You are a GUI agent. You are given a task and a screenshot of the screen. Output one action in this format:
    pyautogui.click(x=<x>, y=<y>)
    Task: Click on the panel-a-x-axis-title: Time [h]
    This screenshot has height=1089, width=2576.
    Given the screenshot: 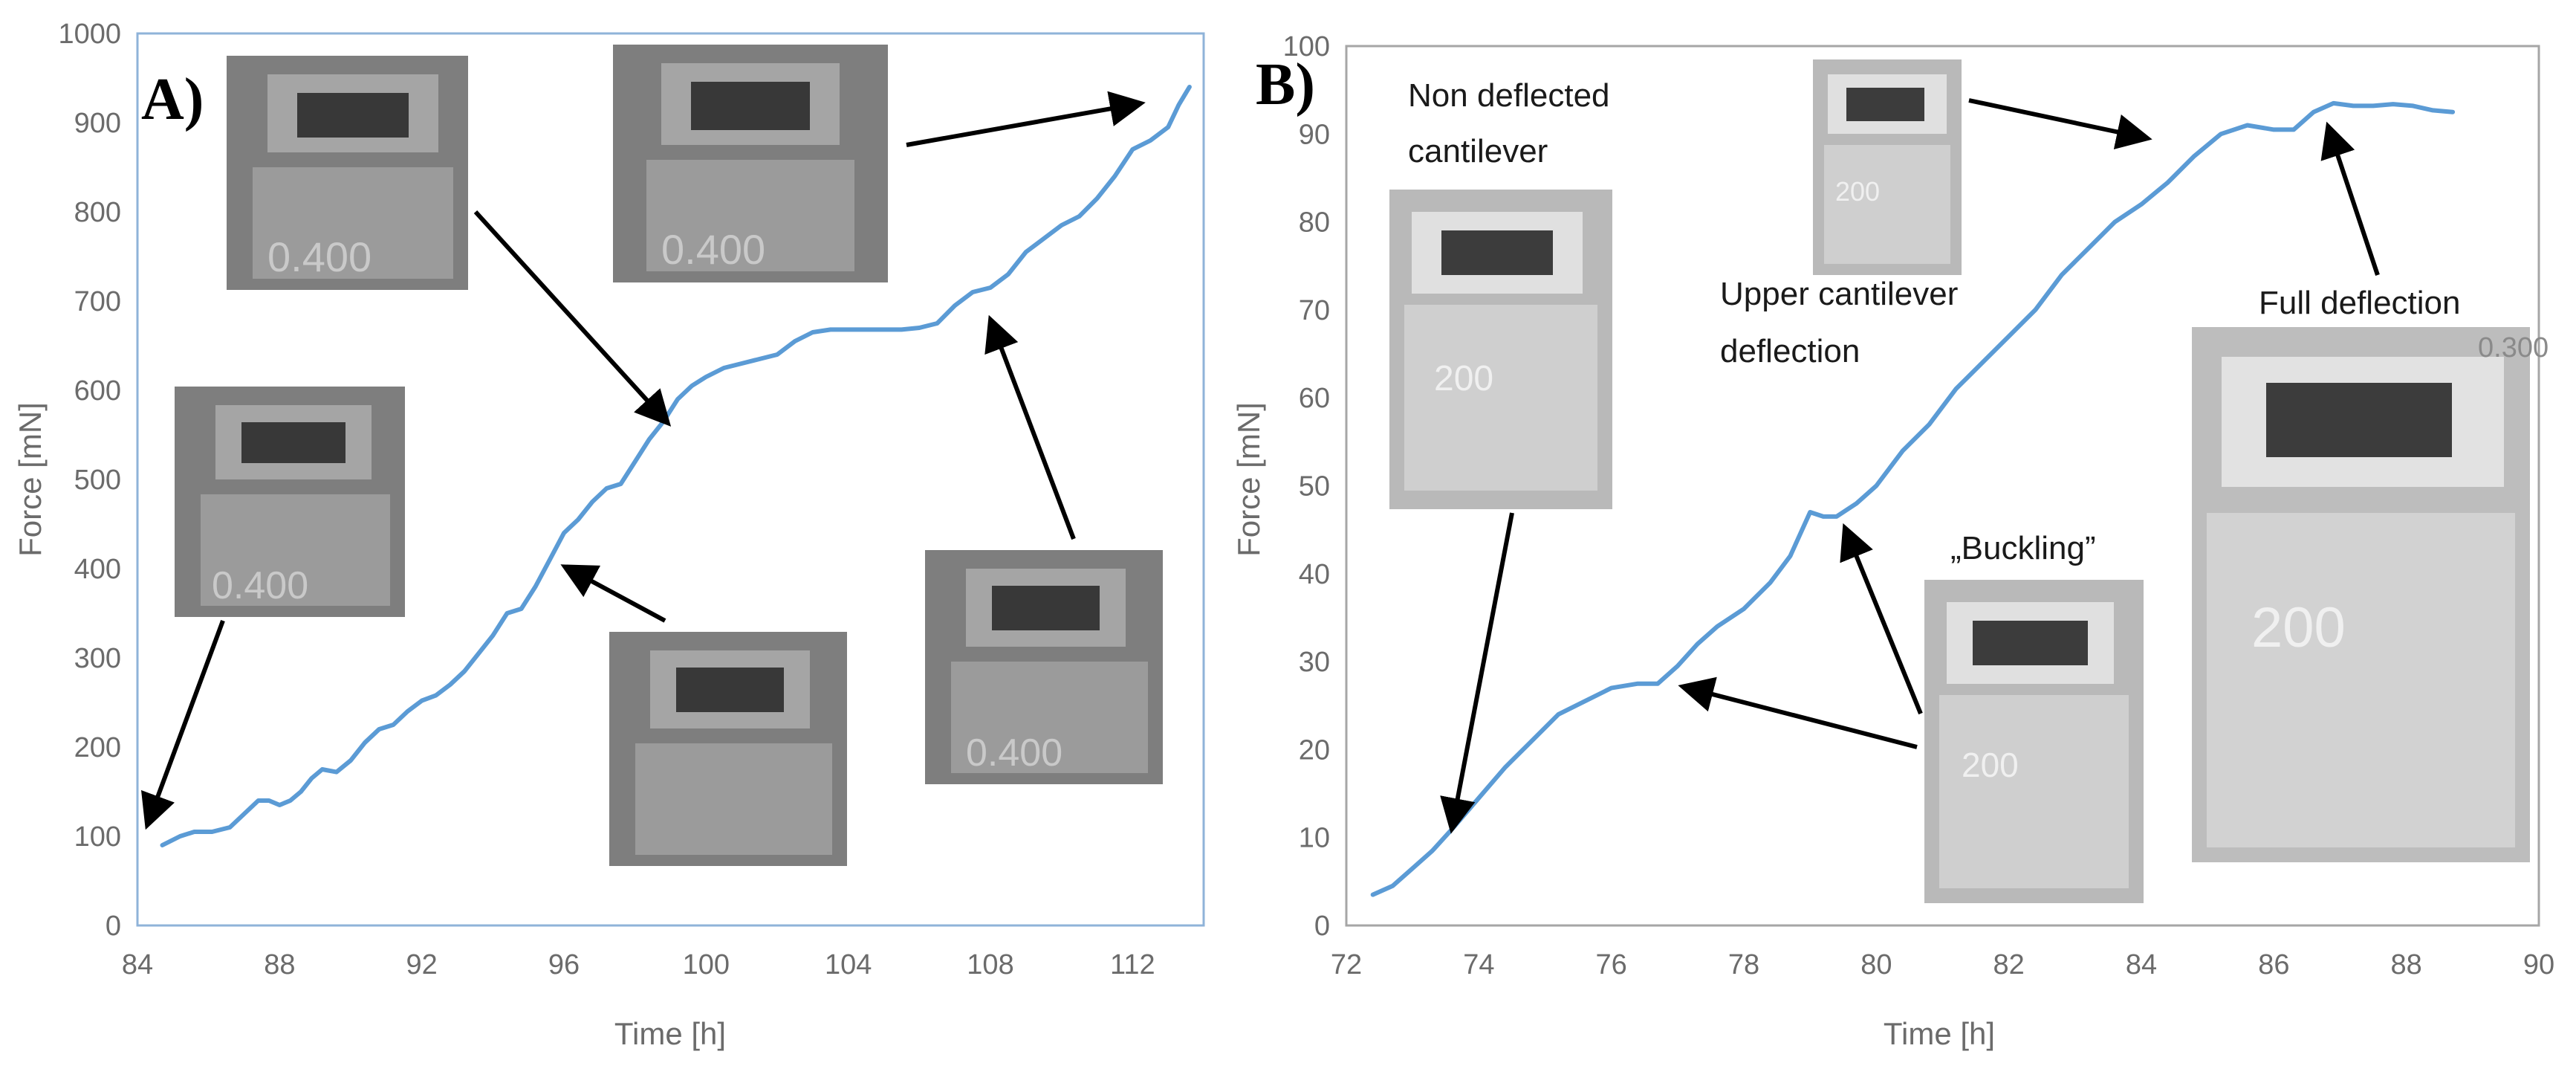 What is the action you would take?
    pyautogui.click(x=670, y=1033)
    